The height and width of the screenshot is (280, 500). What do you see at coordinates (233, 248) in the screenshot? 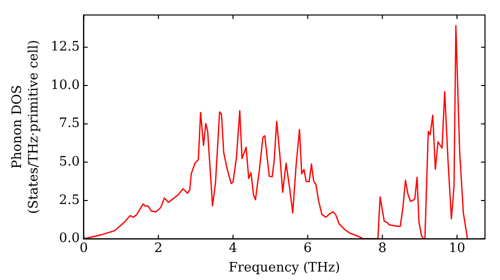
I see `x-tick-label: 4` at bounding box center [233, 248].